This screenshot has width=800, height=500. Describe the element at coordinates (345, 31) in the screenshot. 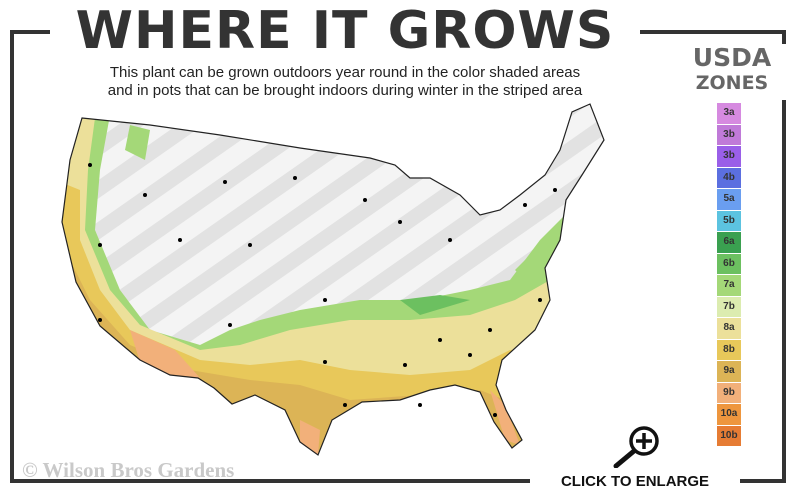

I see `page-title: WHERE IT GROWS` at that location.